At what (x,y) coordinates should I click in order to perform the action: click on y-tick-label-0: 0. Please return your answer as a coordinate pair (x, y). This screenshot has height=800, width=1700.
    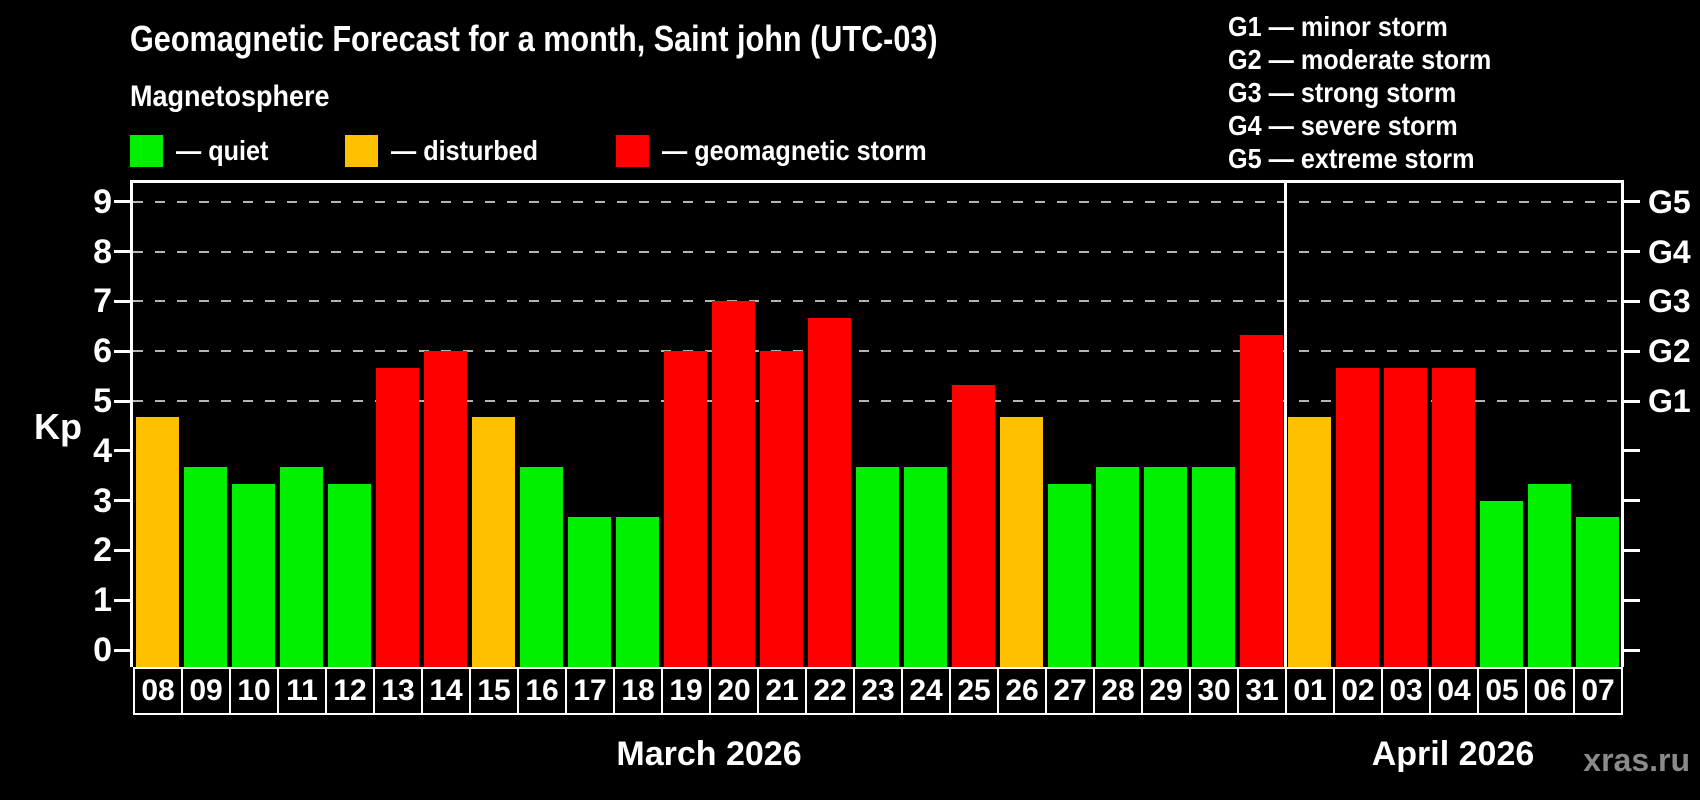
    Looking at the image, I should click on (102, 650).